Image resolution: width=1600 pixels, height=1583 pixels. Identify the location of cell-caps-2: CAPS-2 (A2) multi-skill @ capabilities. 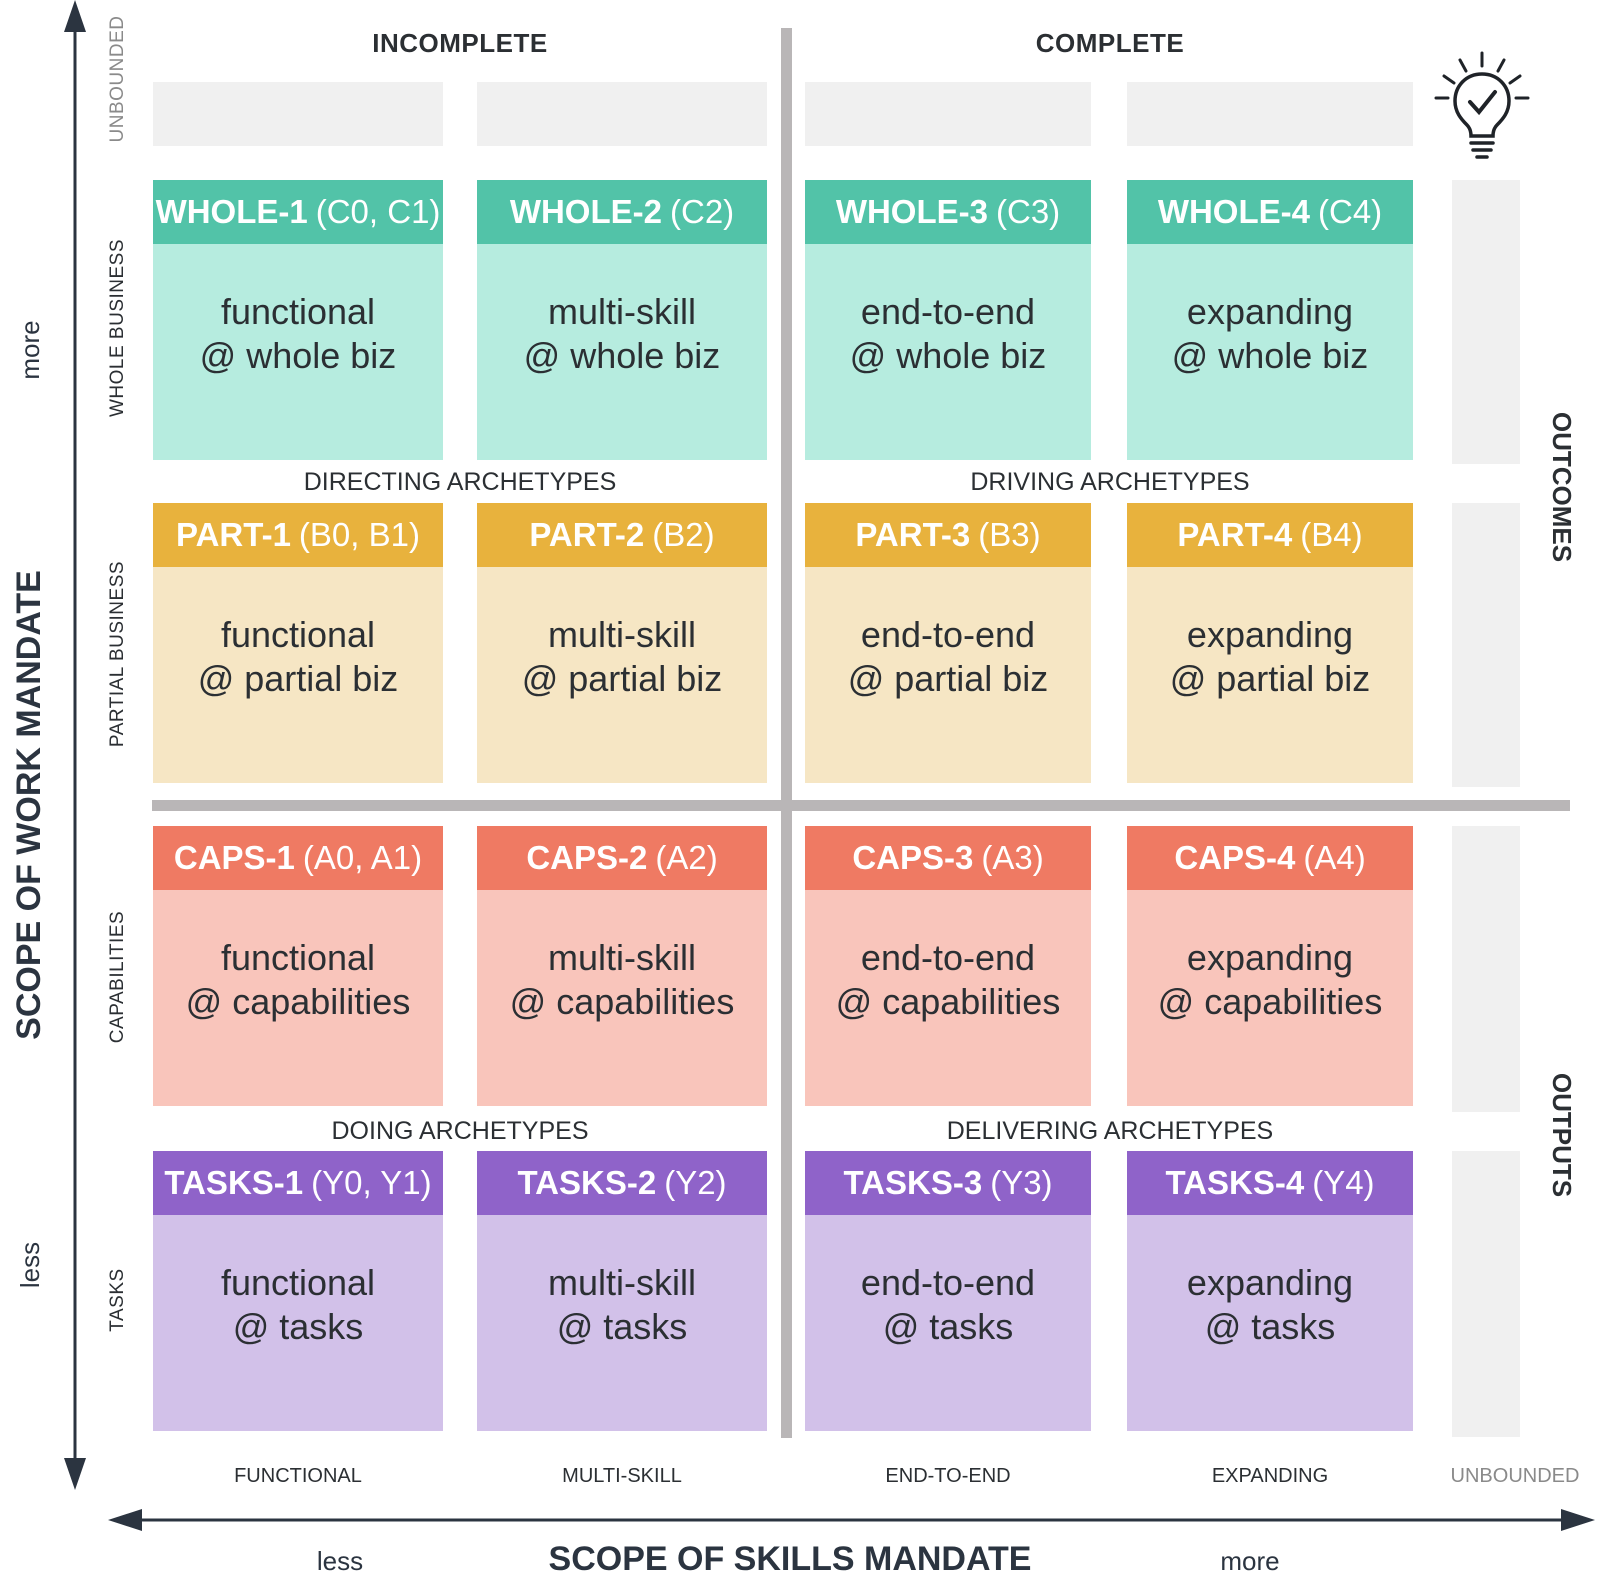
(622, 966).